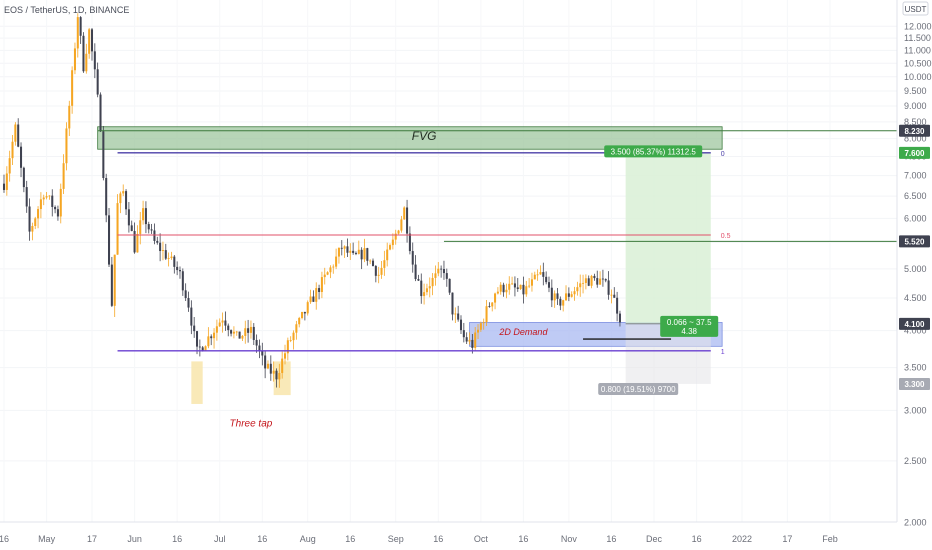 The image size is (932, 550). Describe the element at coordinates (915, 269) in the screenshot. I see `y-tick-label: 5.000` at that location.